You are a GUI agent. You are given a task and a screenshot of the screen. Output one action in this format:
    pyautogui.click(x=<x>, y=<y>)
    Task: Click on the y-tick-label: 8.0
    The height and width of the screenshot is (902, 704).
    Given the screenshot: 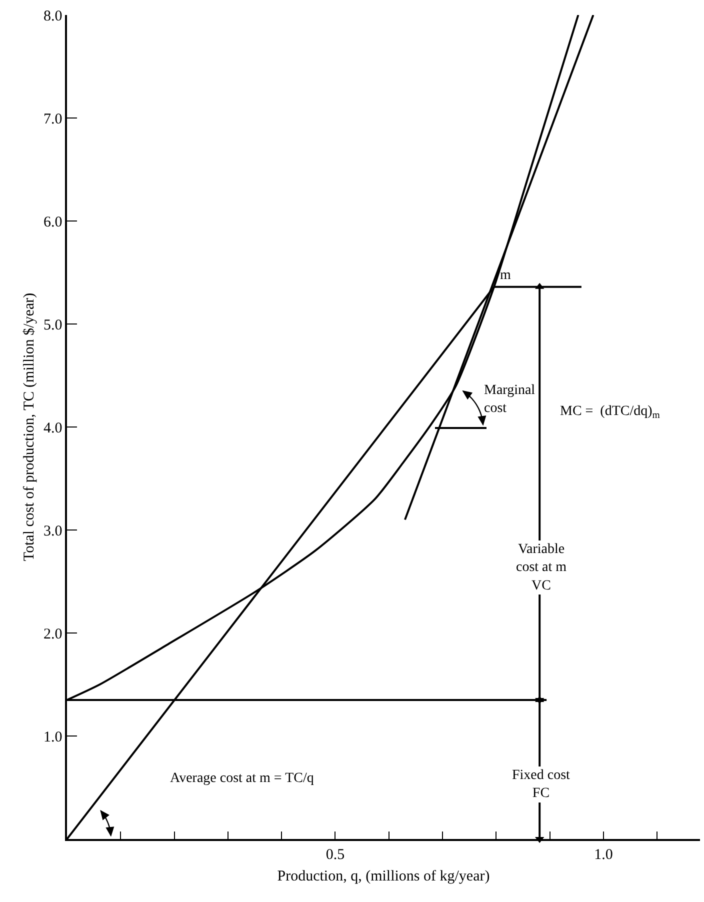 What is the action you would take?
    pyautogui.click(x=53, y=16)
    